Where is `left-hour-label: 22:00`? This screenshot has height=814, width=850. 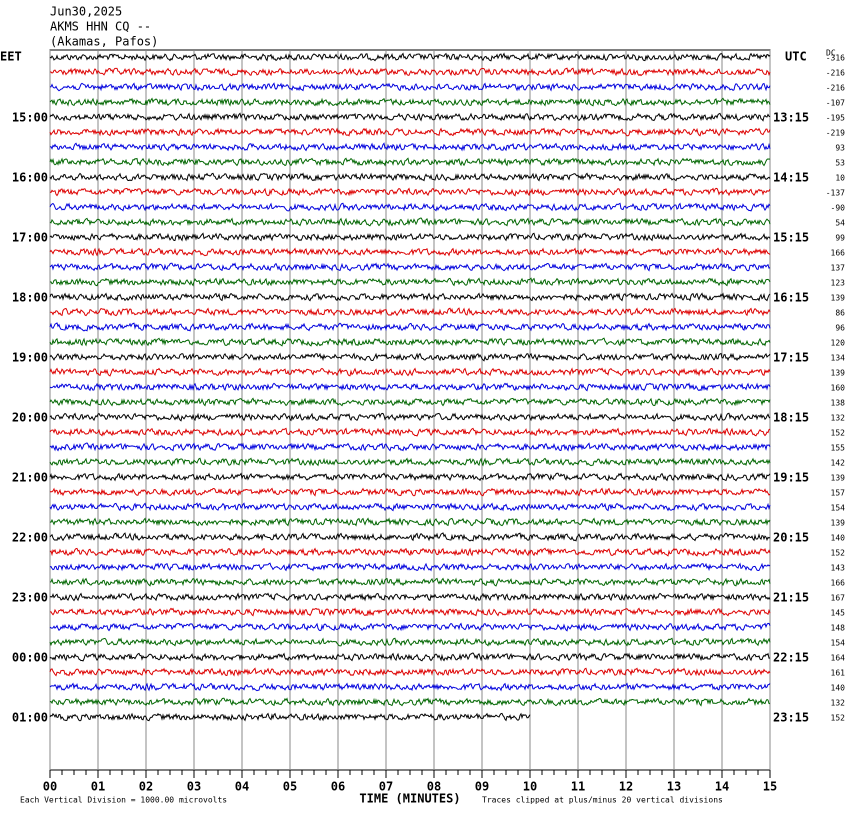
left-hour-label: 22:00 is located at coordinates (30, 538).